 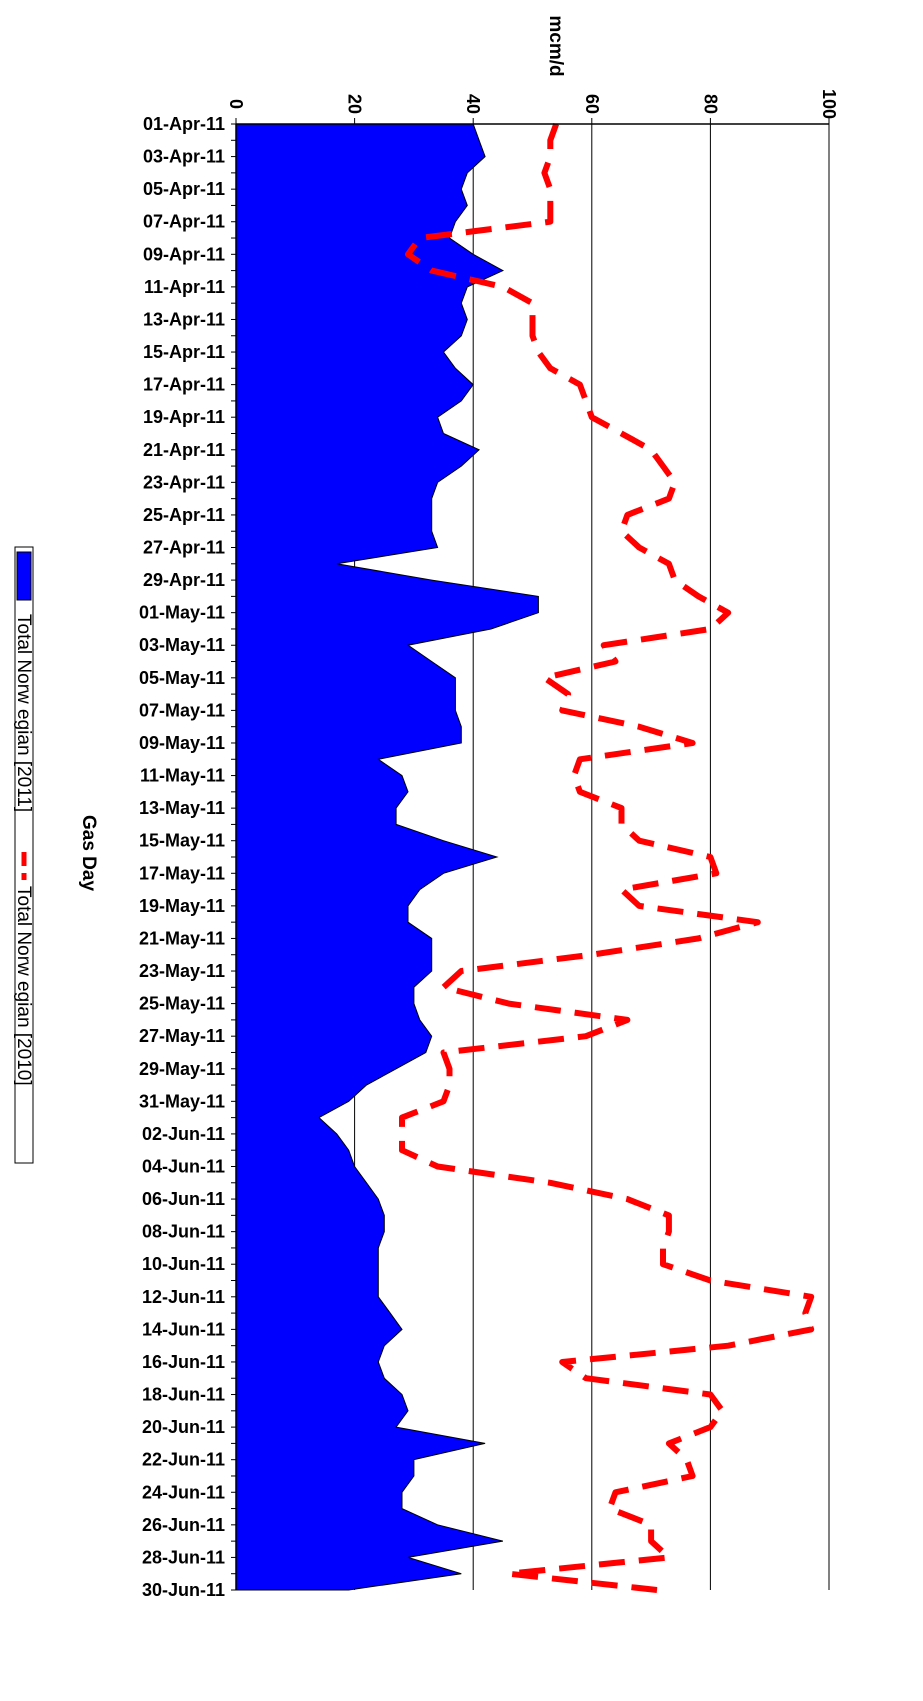 I want to click on category-tick-label: 12-Jun-11, so click(x=183, y=1297).